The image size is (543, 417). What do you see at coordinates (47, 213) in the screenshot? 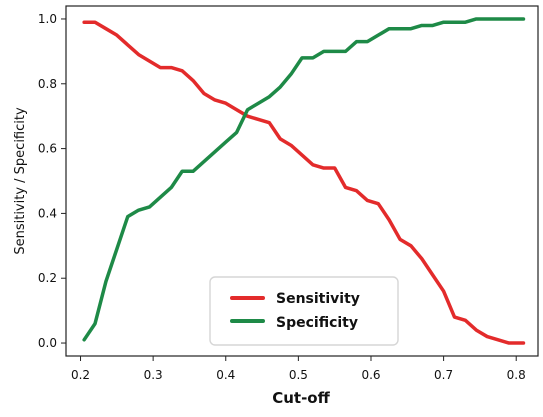
I see `y-tick-label: 0.4` at bounding box center [47, 213].